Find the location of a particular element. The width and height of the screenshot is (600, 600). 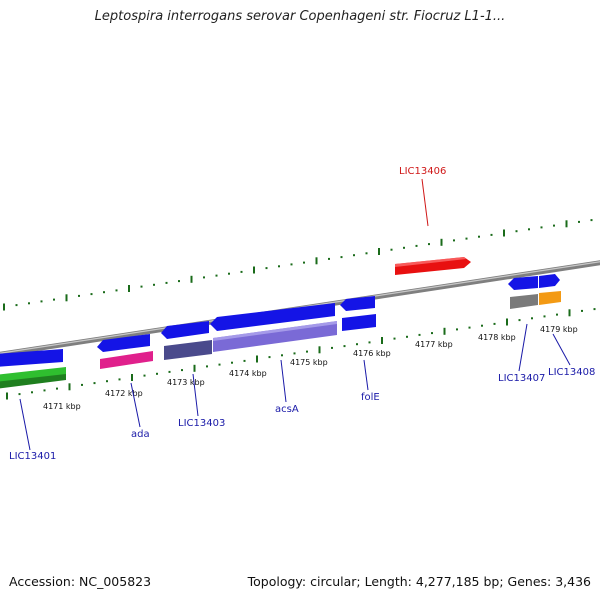

gene-label-lic13403: LIC13403 is located at coordinates (201, 423).